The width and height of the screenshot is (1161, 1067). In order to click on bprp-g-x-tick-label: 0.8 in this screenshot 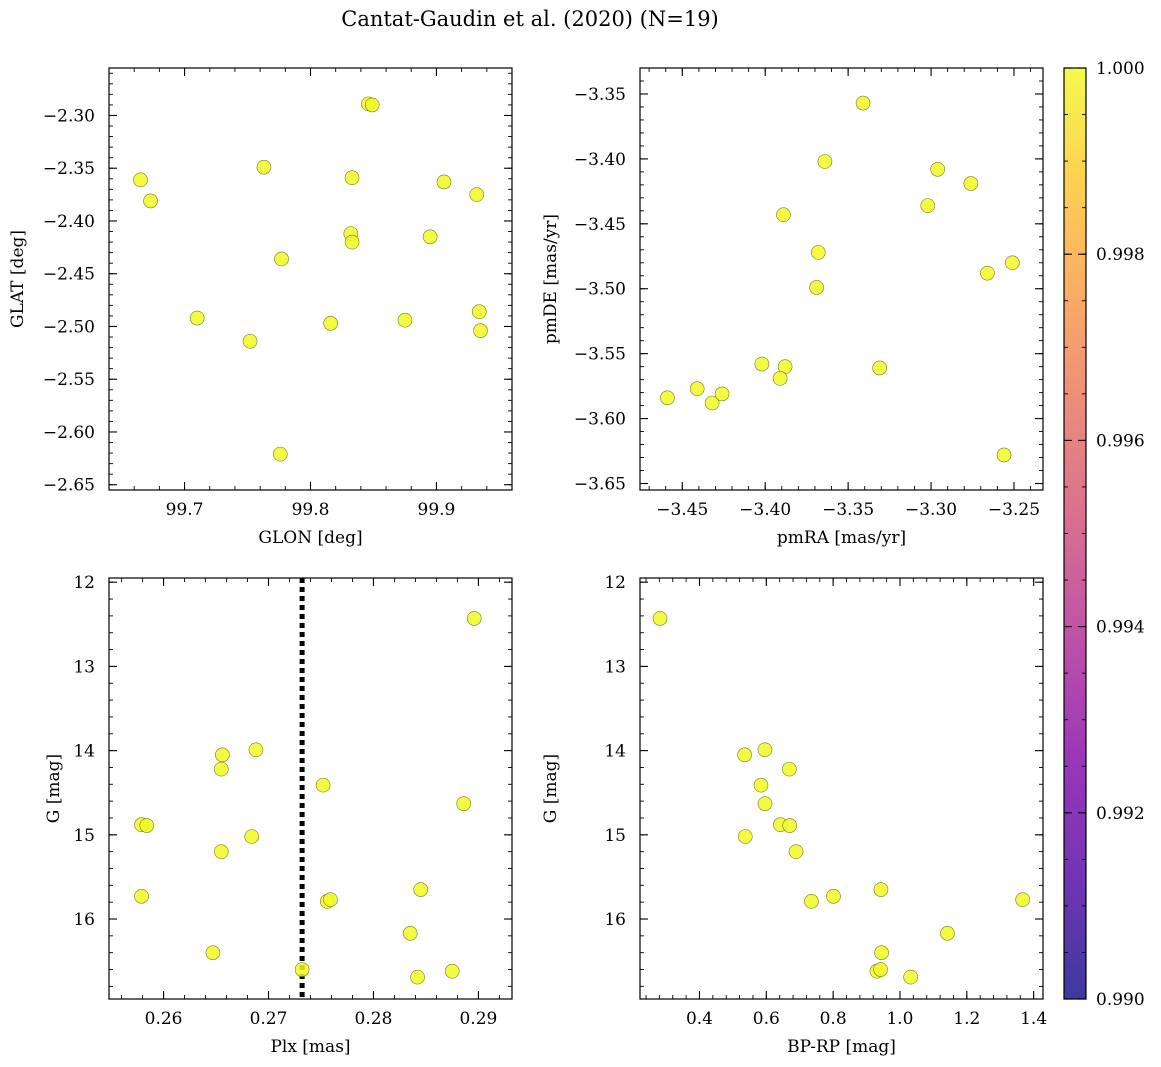, I will do `click(833, 1019)`.